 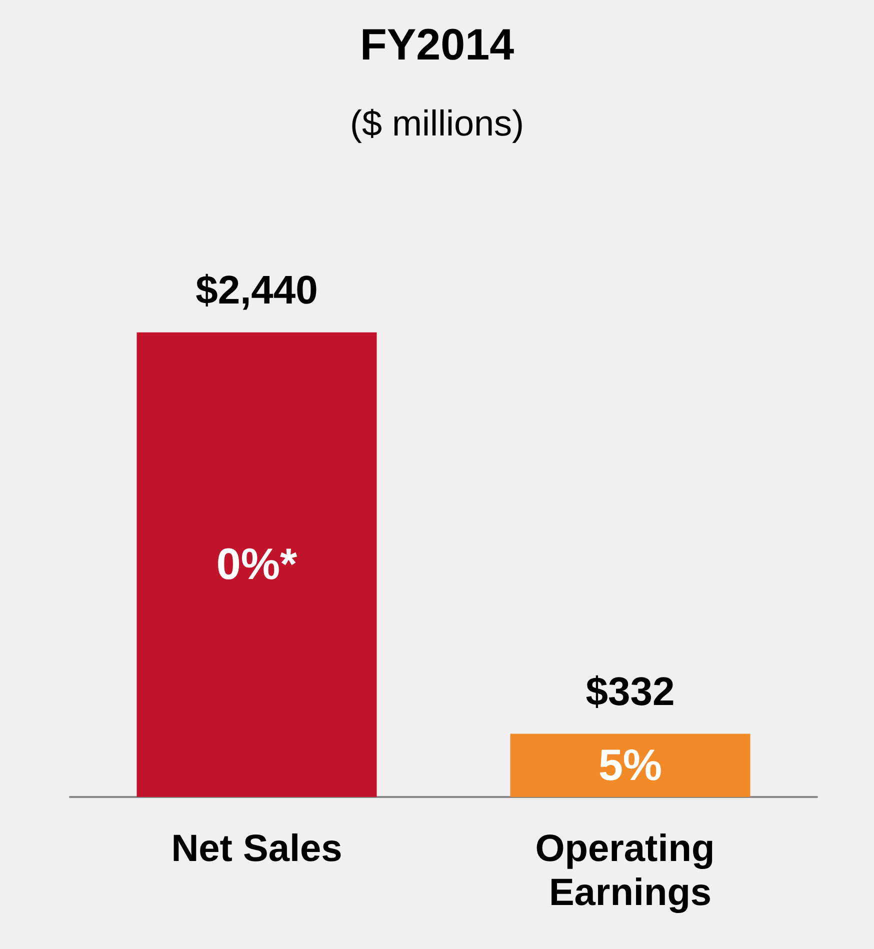 What do you see at coordinates (630, 871) in the screenshot?
I see `x-tick-label: Operating Earnings` at bounding box center [630, 871].